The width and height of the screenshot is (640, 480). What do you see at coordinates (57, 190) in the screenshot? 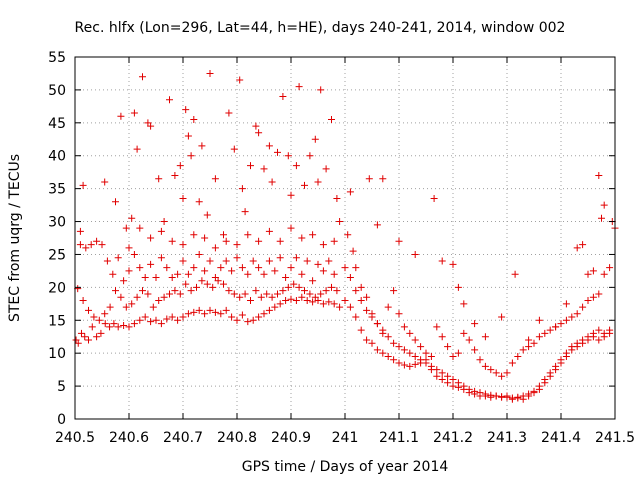
I see `y-tick-label: 35` at bounding box center [57, 190].